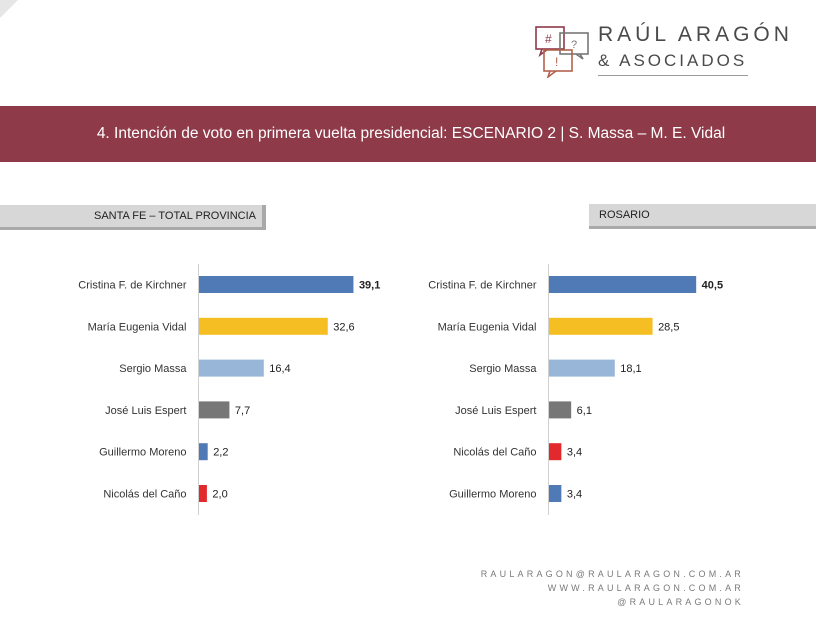  I want to click on section-label-rosario: ROSARIO, so click(702, 216).